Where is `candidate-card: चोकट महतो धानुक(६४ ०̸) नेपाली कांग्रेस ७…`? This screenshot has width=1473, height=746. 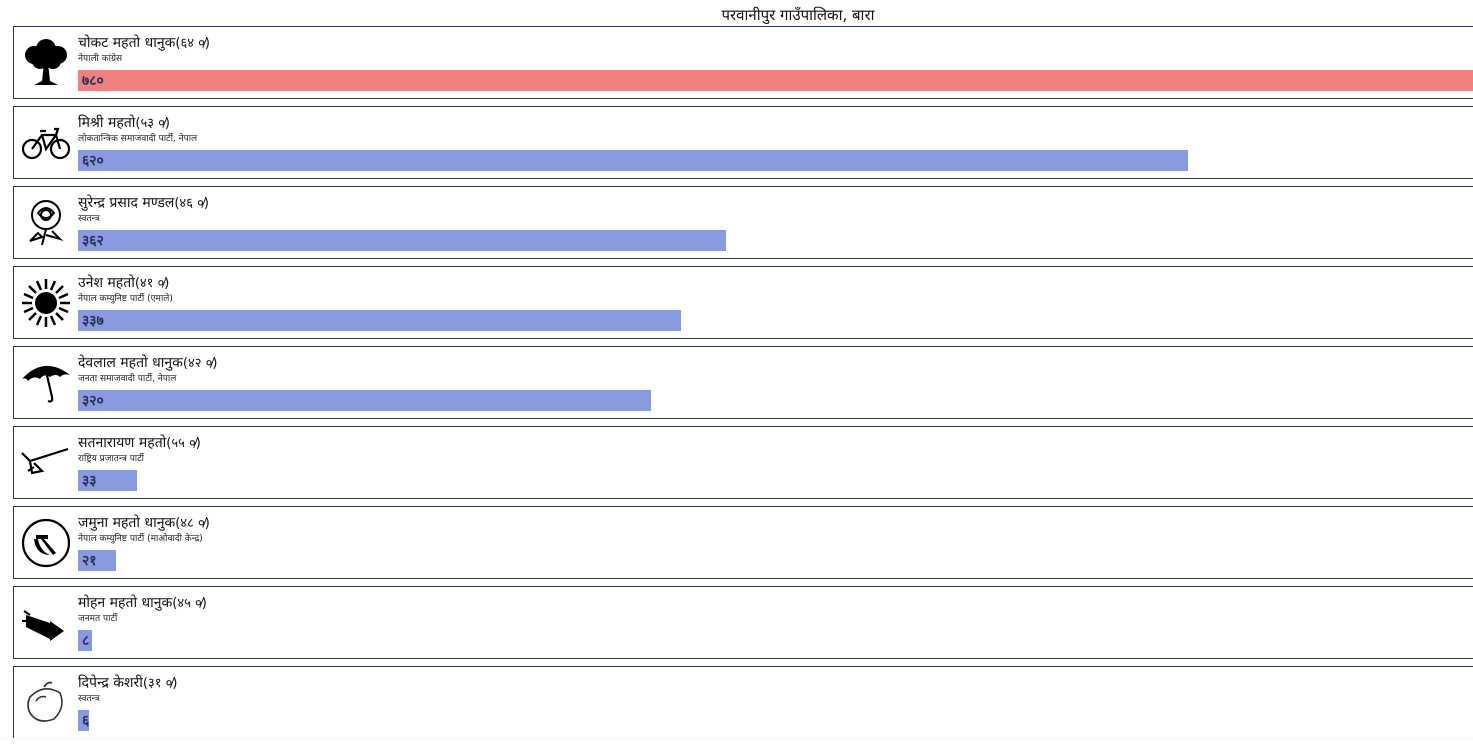
candidate-card: चोकट महतो धानुक(६४ ०̸) नेपाली कांग्रेस ७… is located at coordinates (743, 62).